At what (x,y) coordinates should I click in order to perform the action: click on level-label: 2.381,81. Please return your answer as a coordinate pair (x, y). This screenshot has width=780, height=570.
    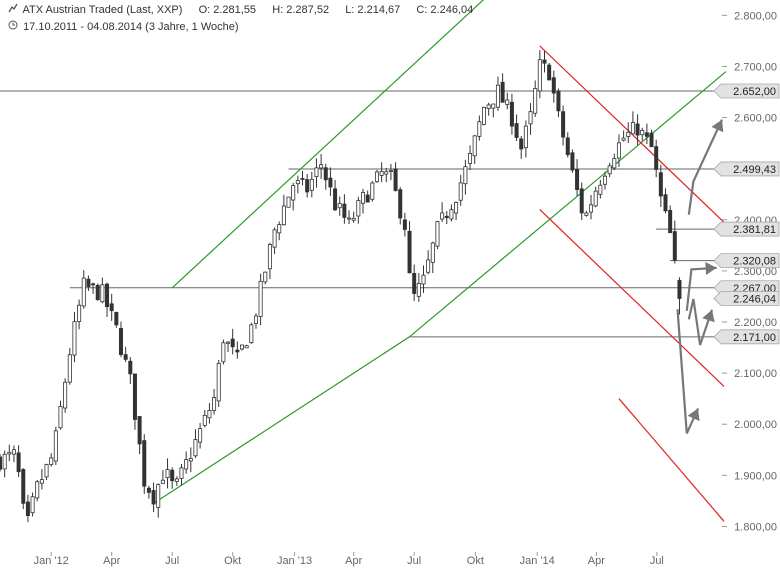
    Looking at the image, I should click on (746, 229).